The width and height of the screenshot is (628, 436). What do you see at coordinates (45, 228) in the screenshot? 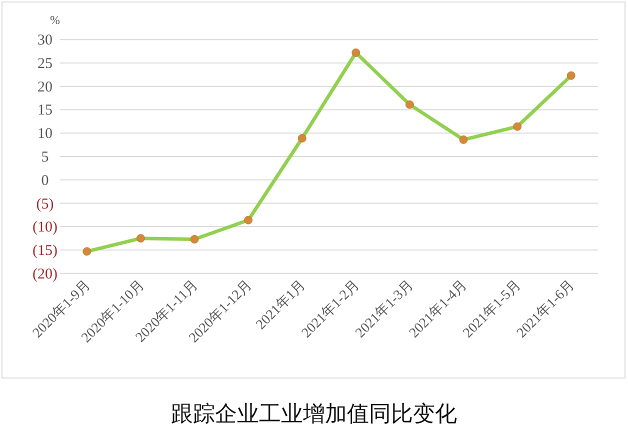
I see `y-tick-label: (10)` at bounding box center [45, 228].